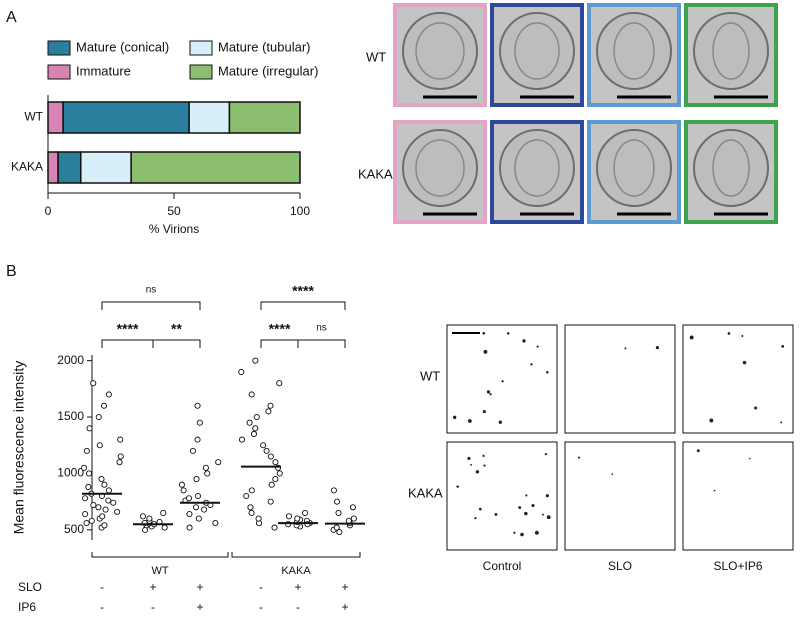  Describe the element at coordinates (70, 473) in the screenshot. I see `y-tick-label: 1000` at that location.